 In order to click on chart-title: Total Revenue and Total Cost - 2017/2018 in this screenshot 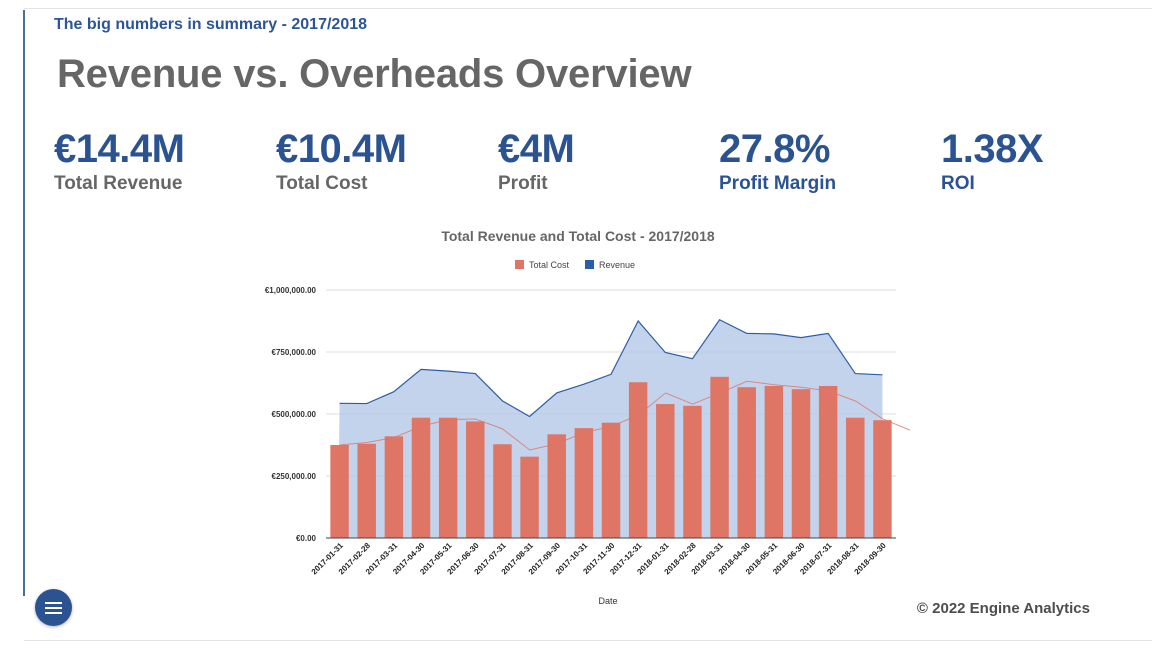, I will do `click(578, 236)`.